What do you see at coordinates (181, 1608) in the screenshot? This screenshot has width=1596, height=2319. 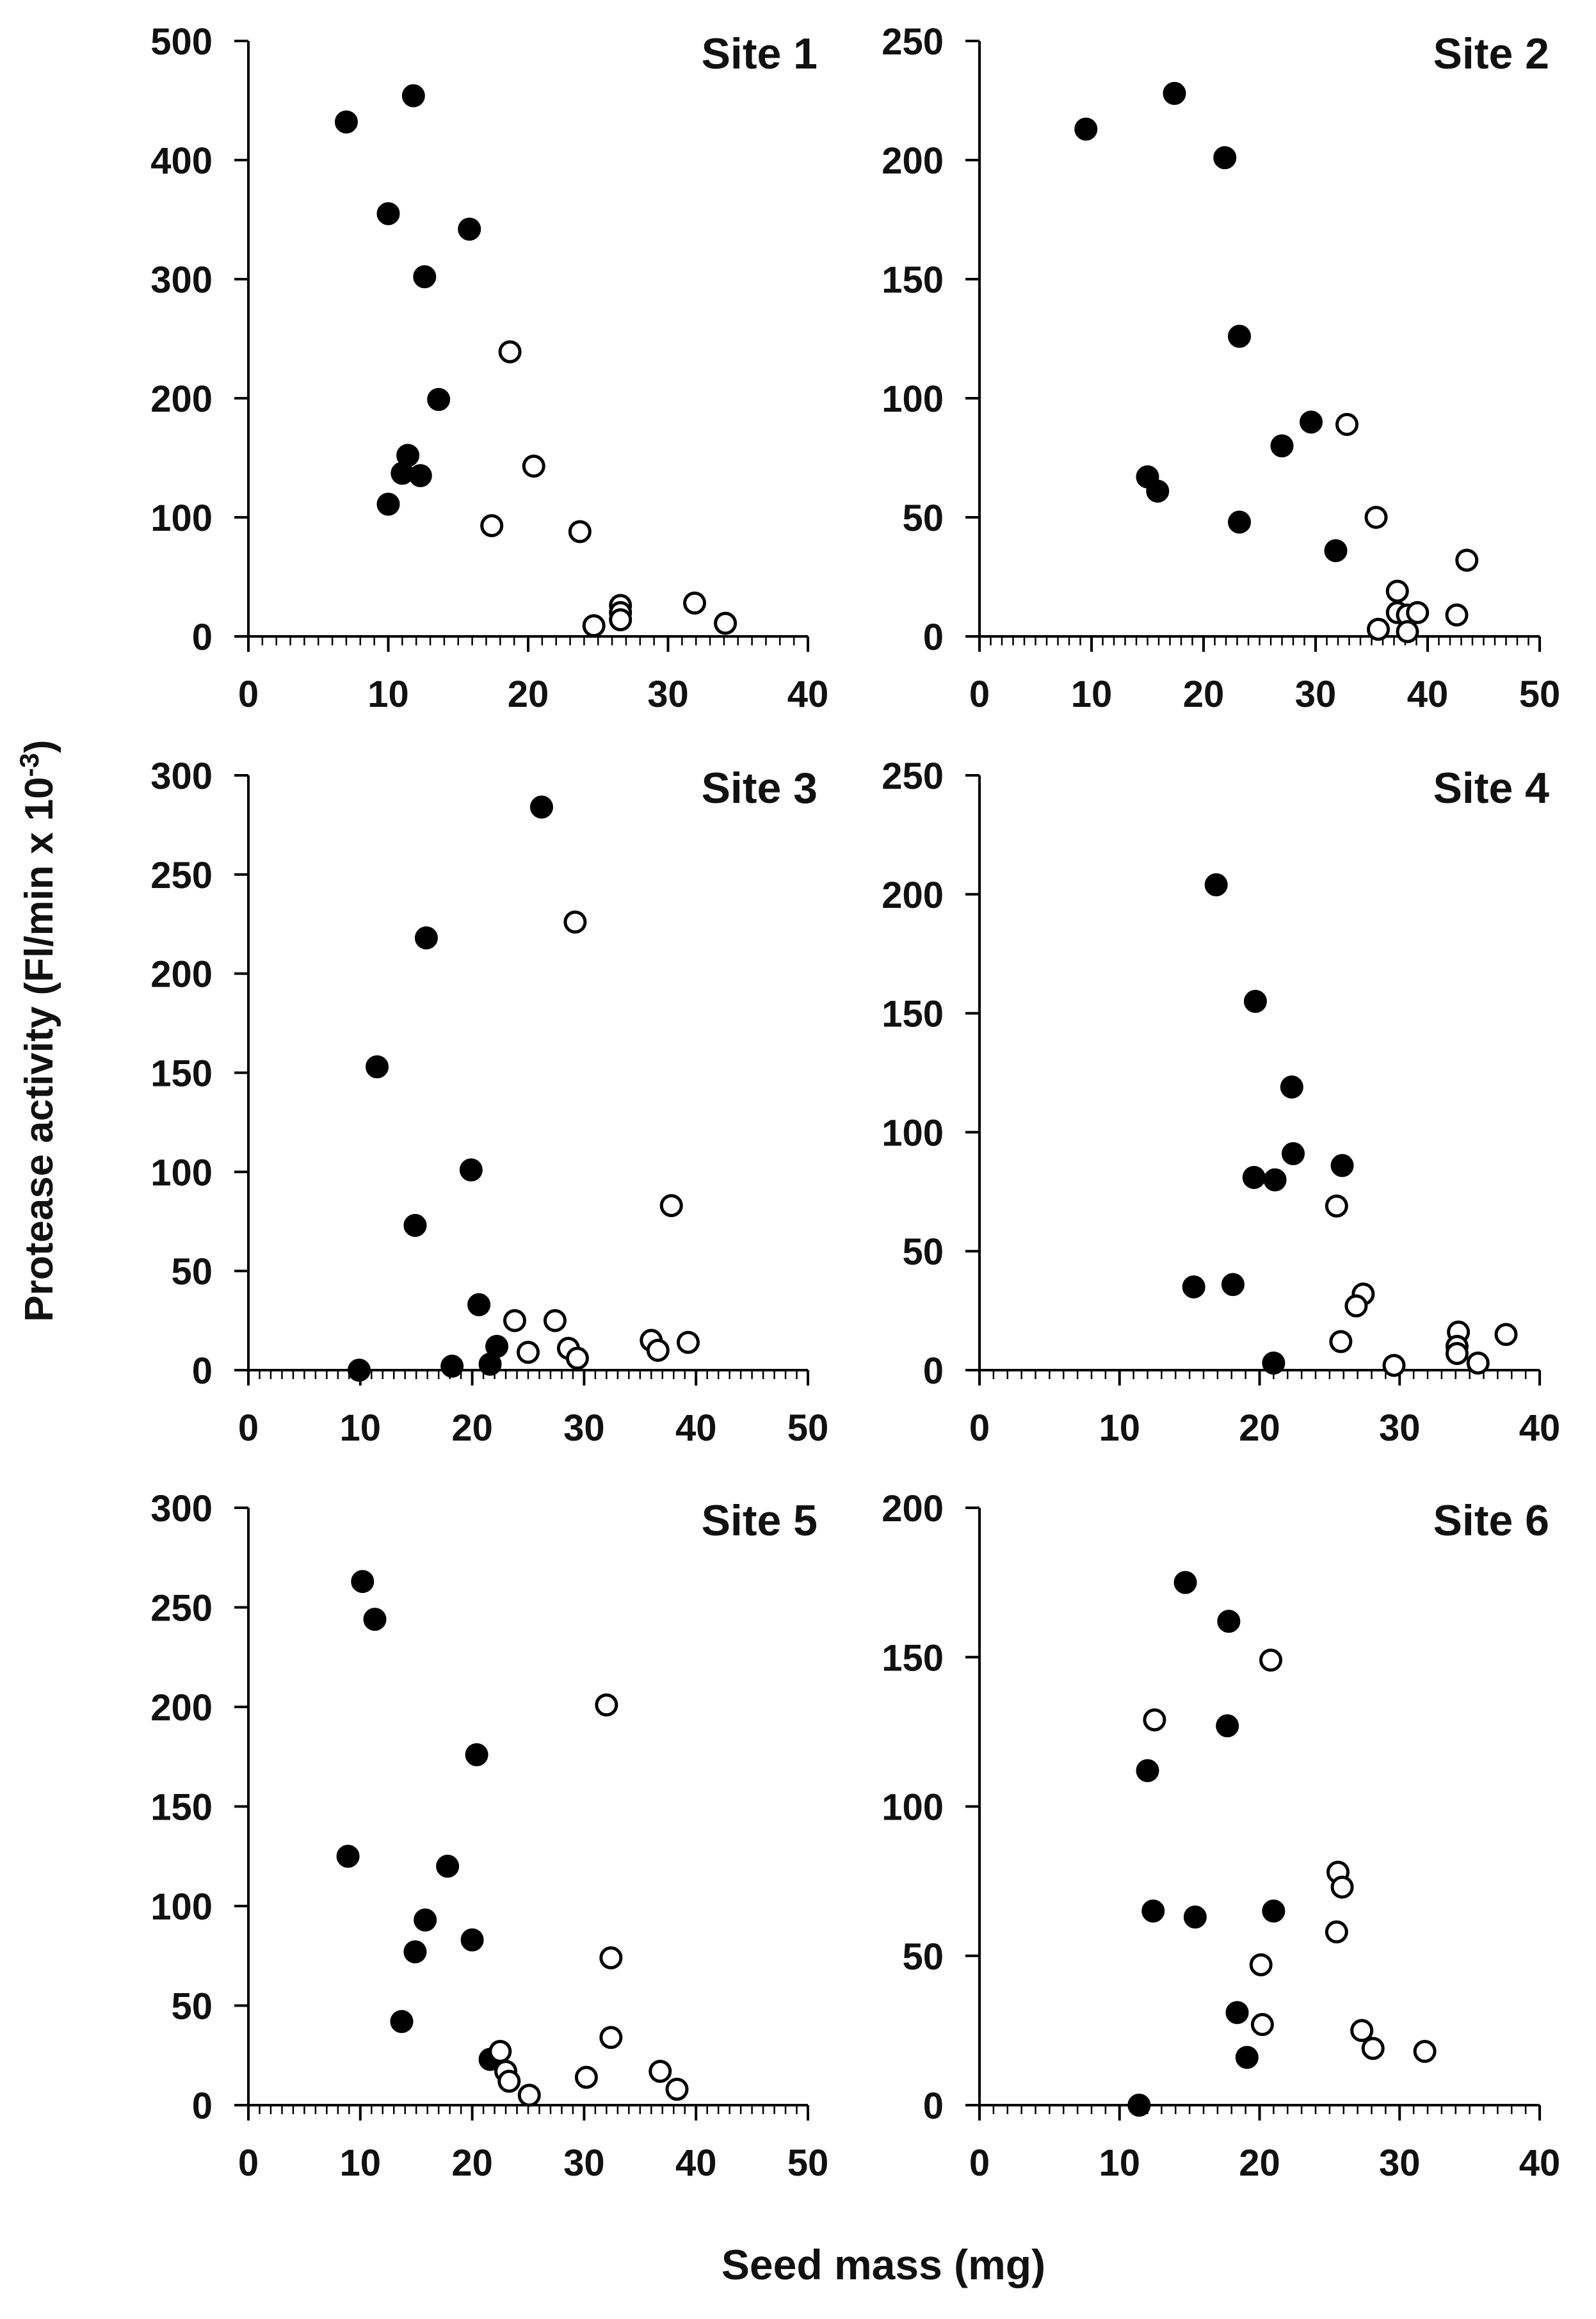 I see `site-5-y-tick-label: 250` at bounding box center [181, 1608].